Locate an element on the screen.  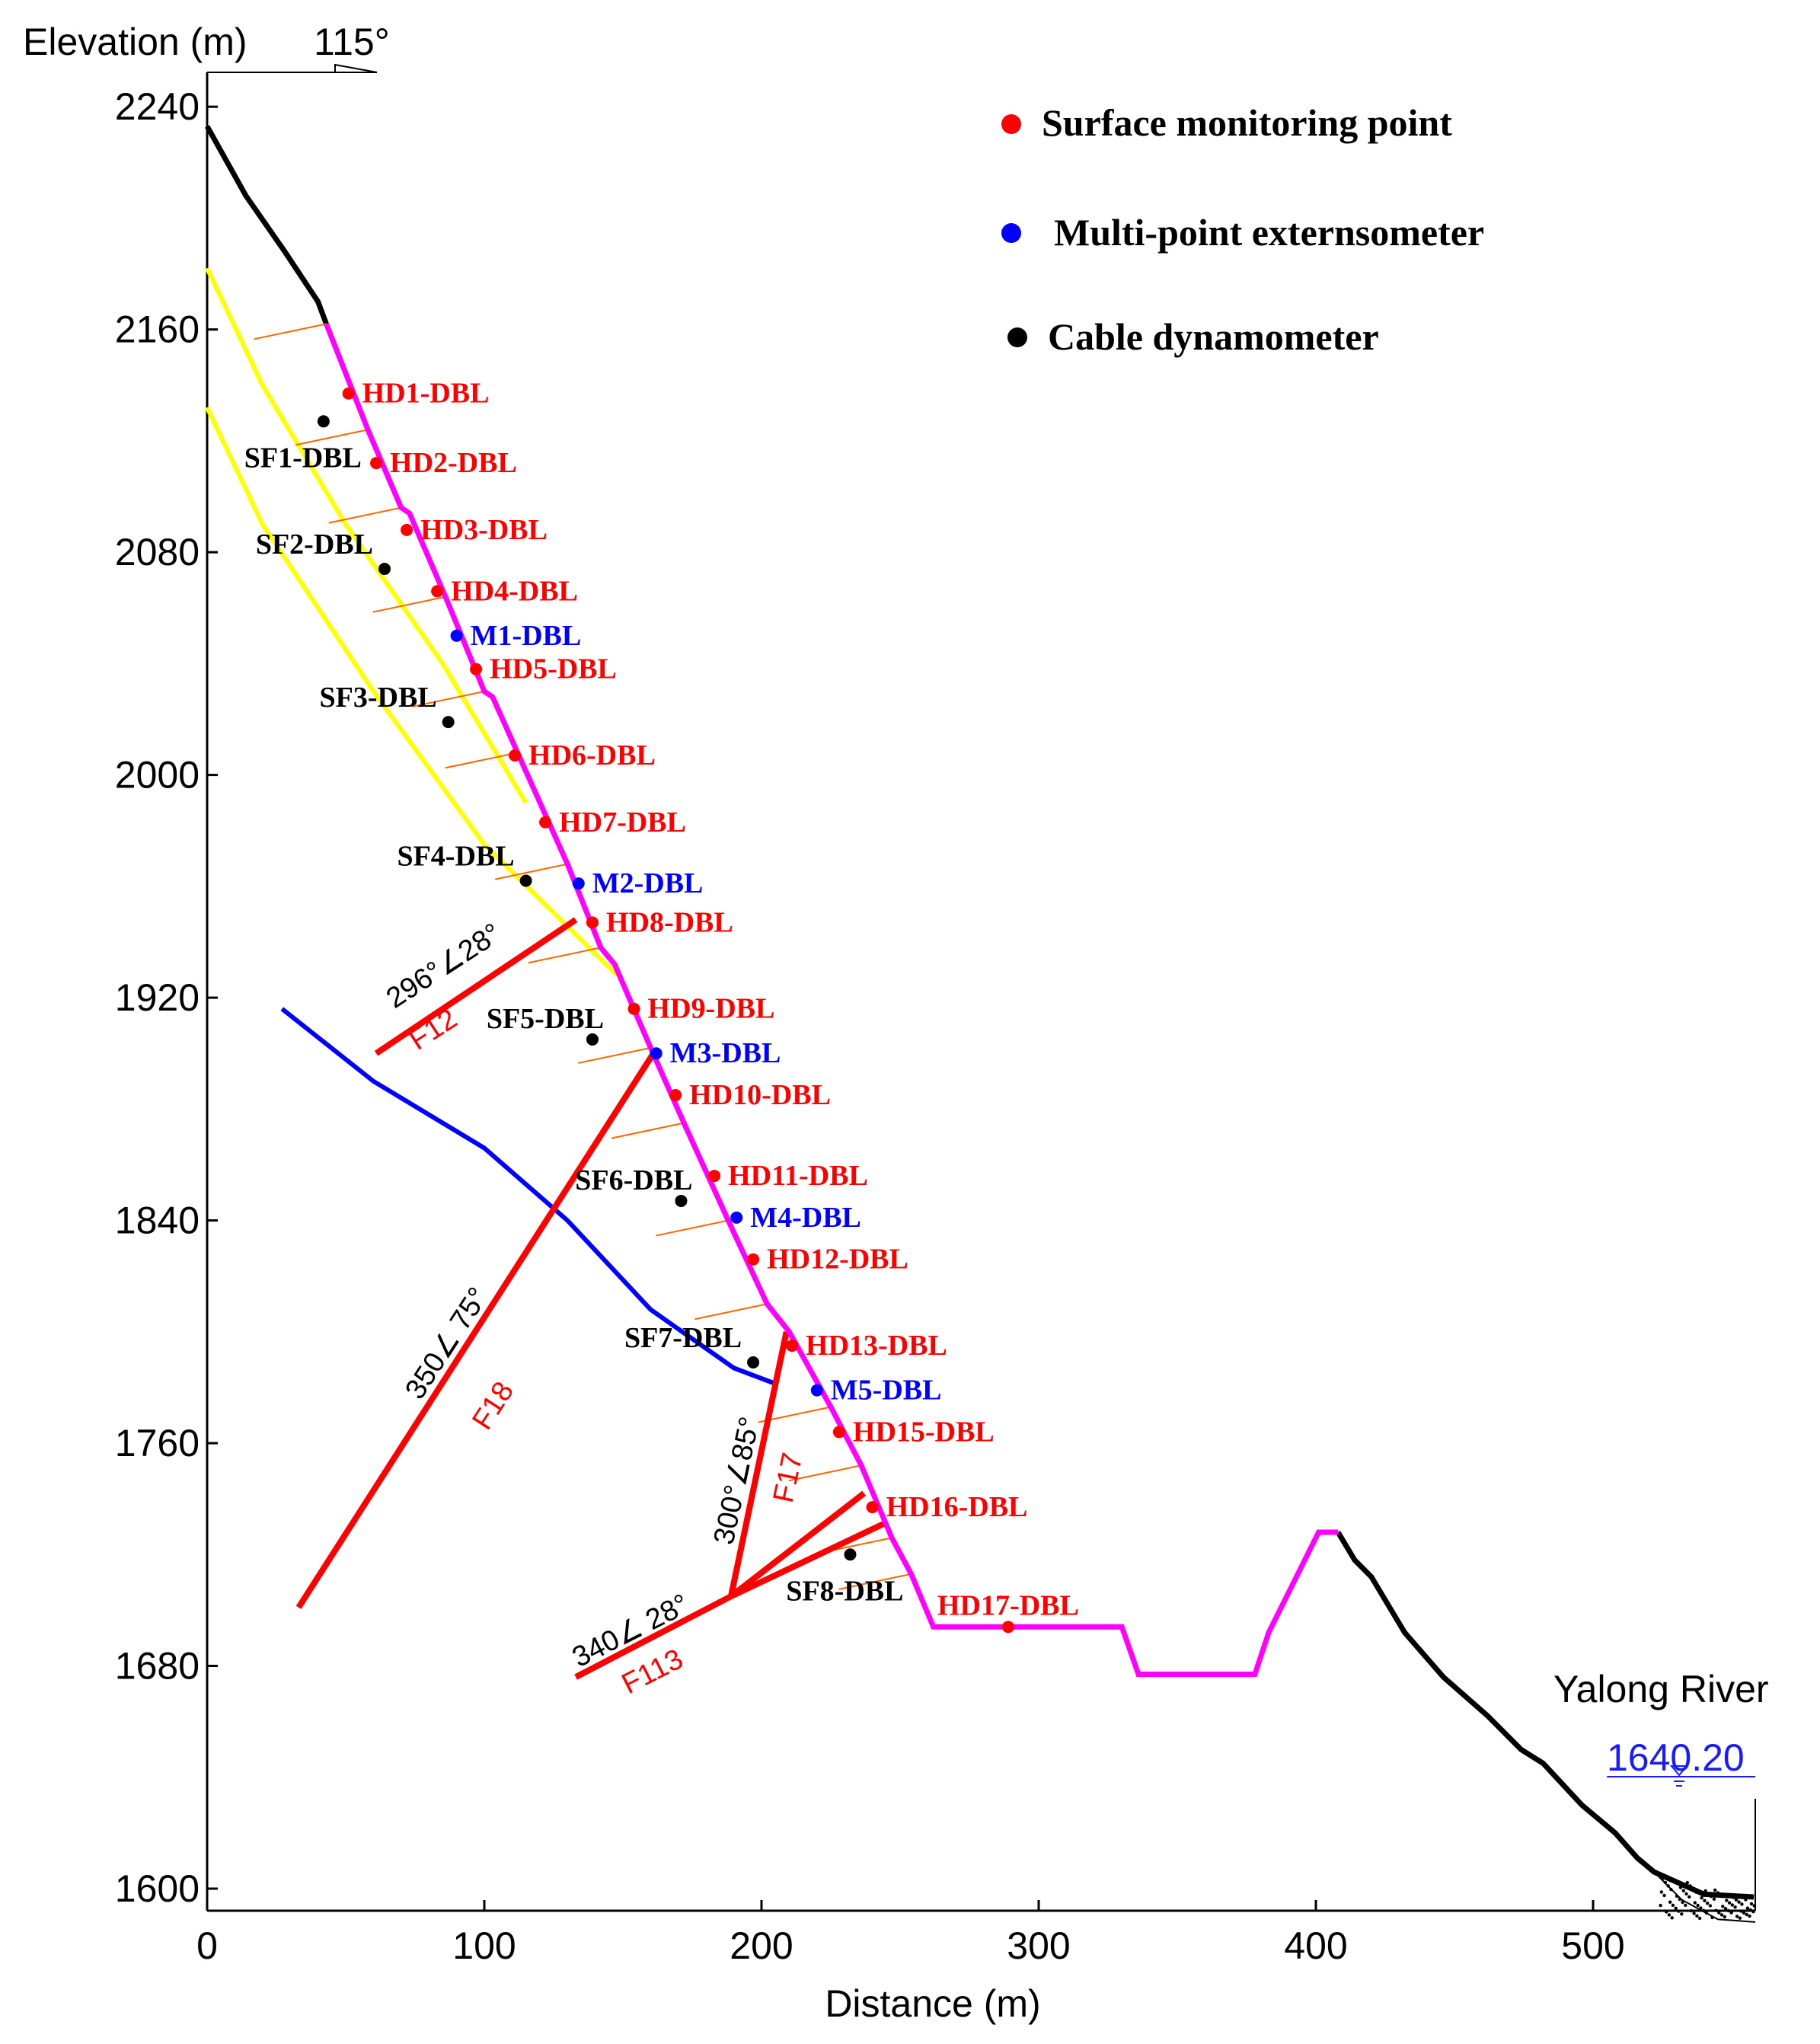
point-label-hd12-dbl: HD12-DBL is located at coordinates (837, 1260).